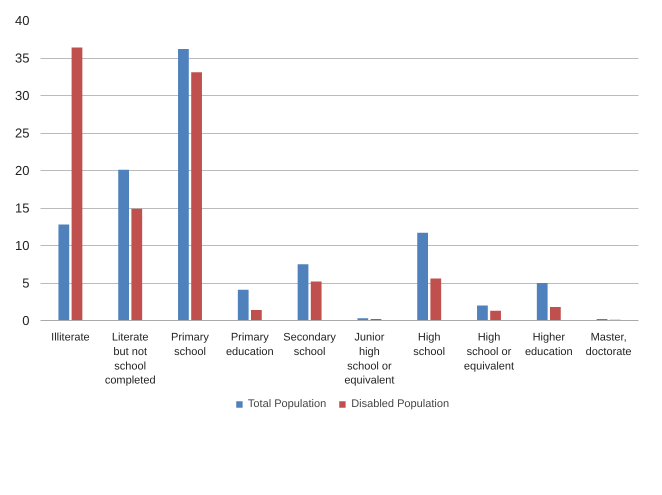  What do you see at coordinates (22, 245) in the screenshot?
I see `y-tick-label: 10` at bounding box center [22, 245].